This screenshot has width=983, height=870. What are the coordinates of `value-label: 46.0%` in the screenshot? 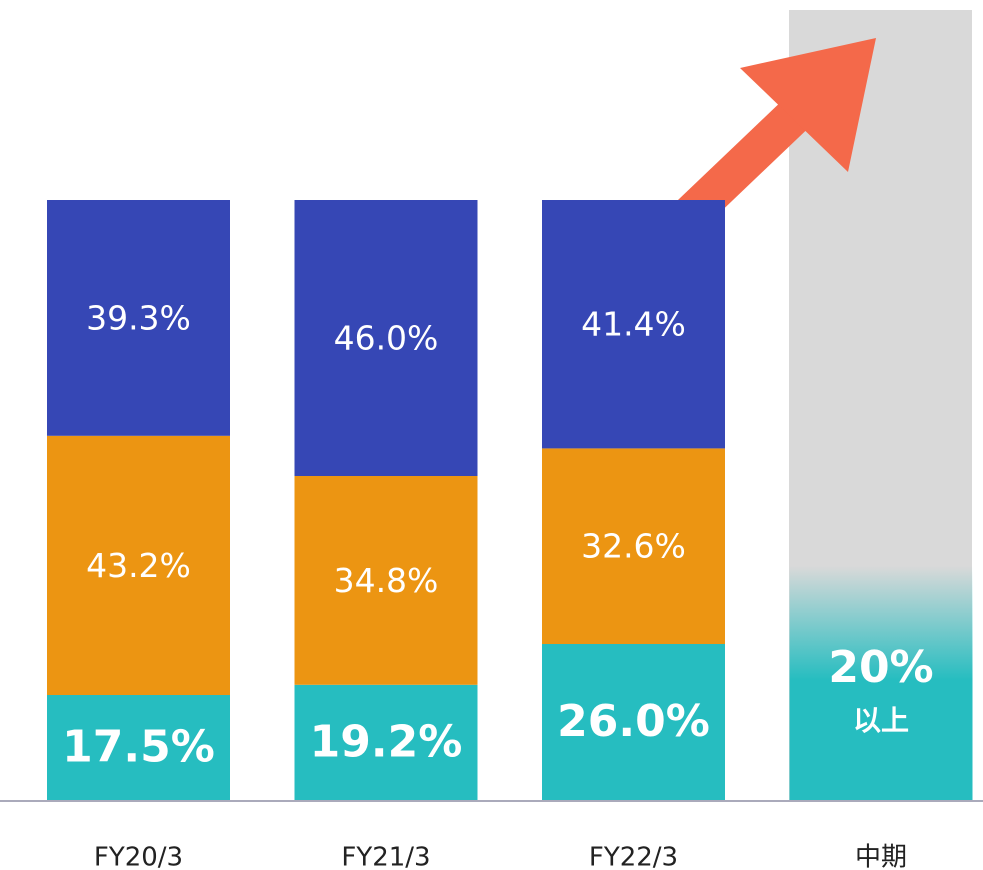 It's located at (386, 338).